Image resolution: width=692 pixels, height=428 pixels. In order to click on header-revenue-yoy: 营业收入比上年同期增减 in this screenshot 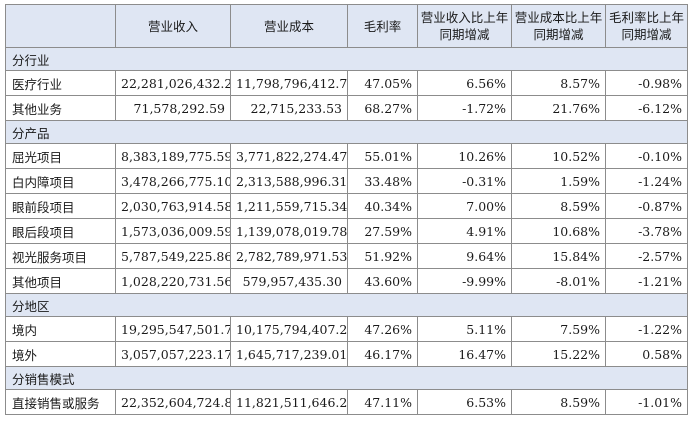, I will do `click(464, 26)`.